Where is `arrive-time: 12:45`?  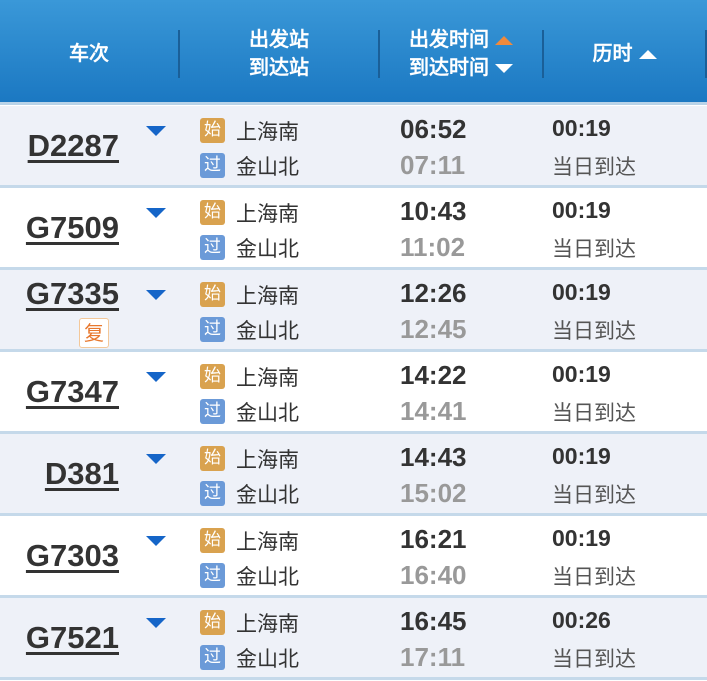
arrive-time: 12:45 is located at coordinates (433, 329).